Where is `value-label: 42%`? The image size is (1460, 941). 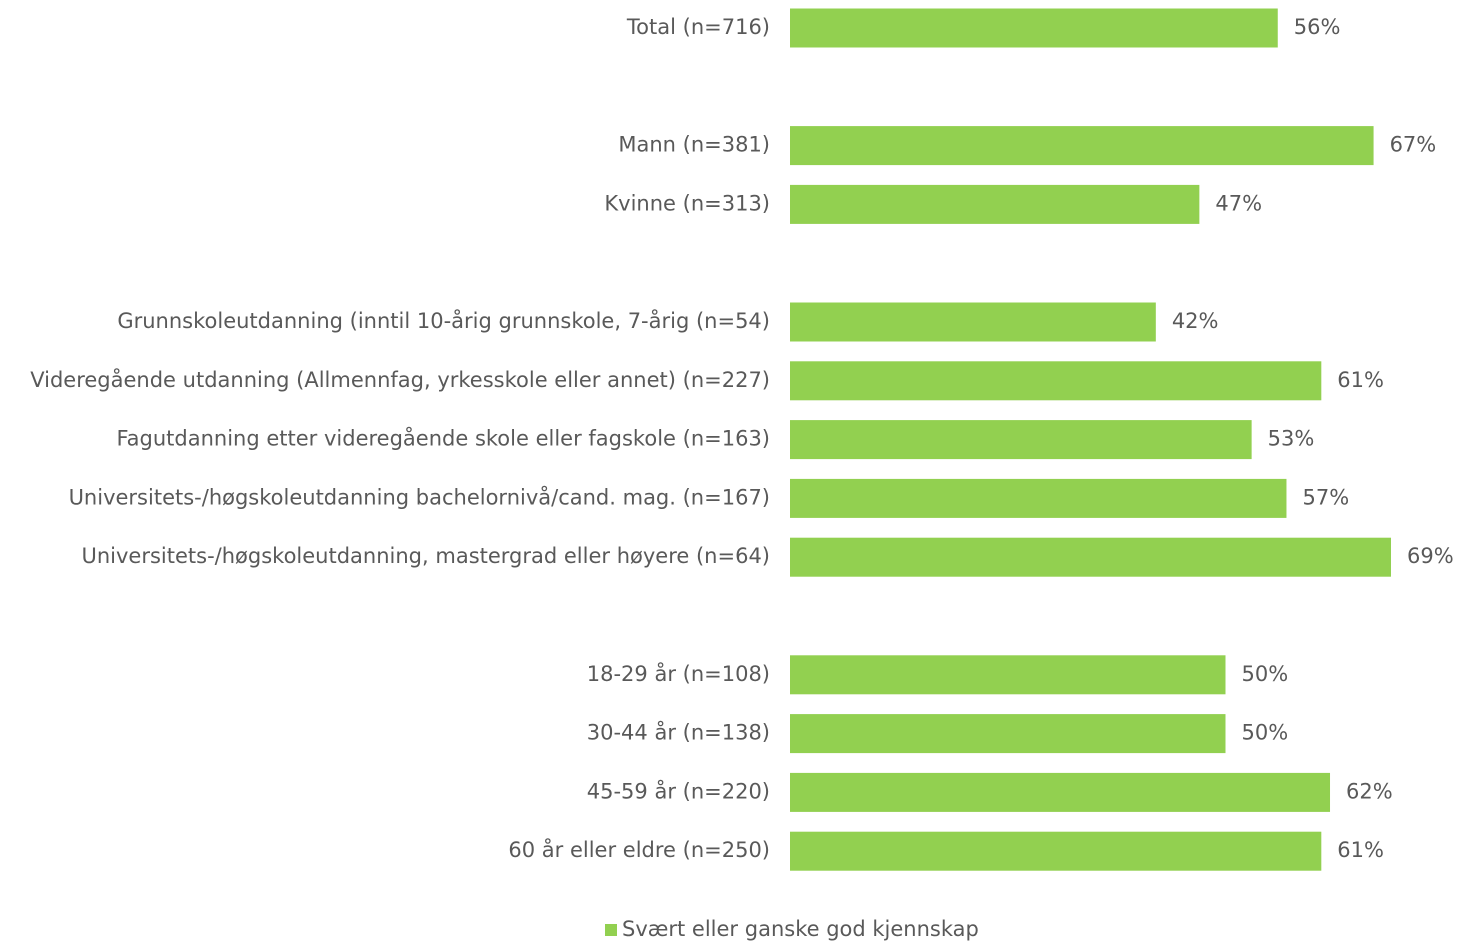
value-label: 42% is located at coordinates (1195, 321).